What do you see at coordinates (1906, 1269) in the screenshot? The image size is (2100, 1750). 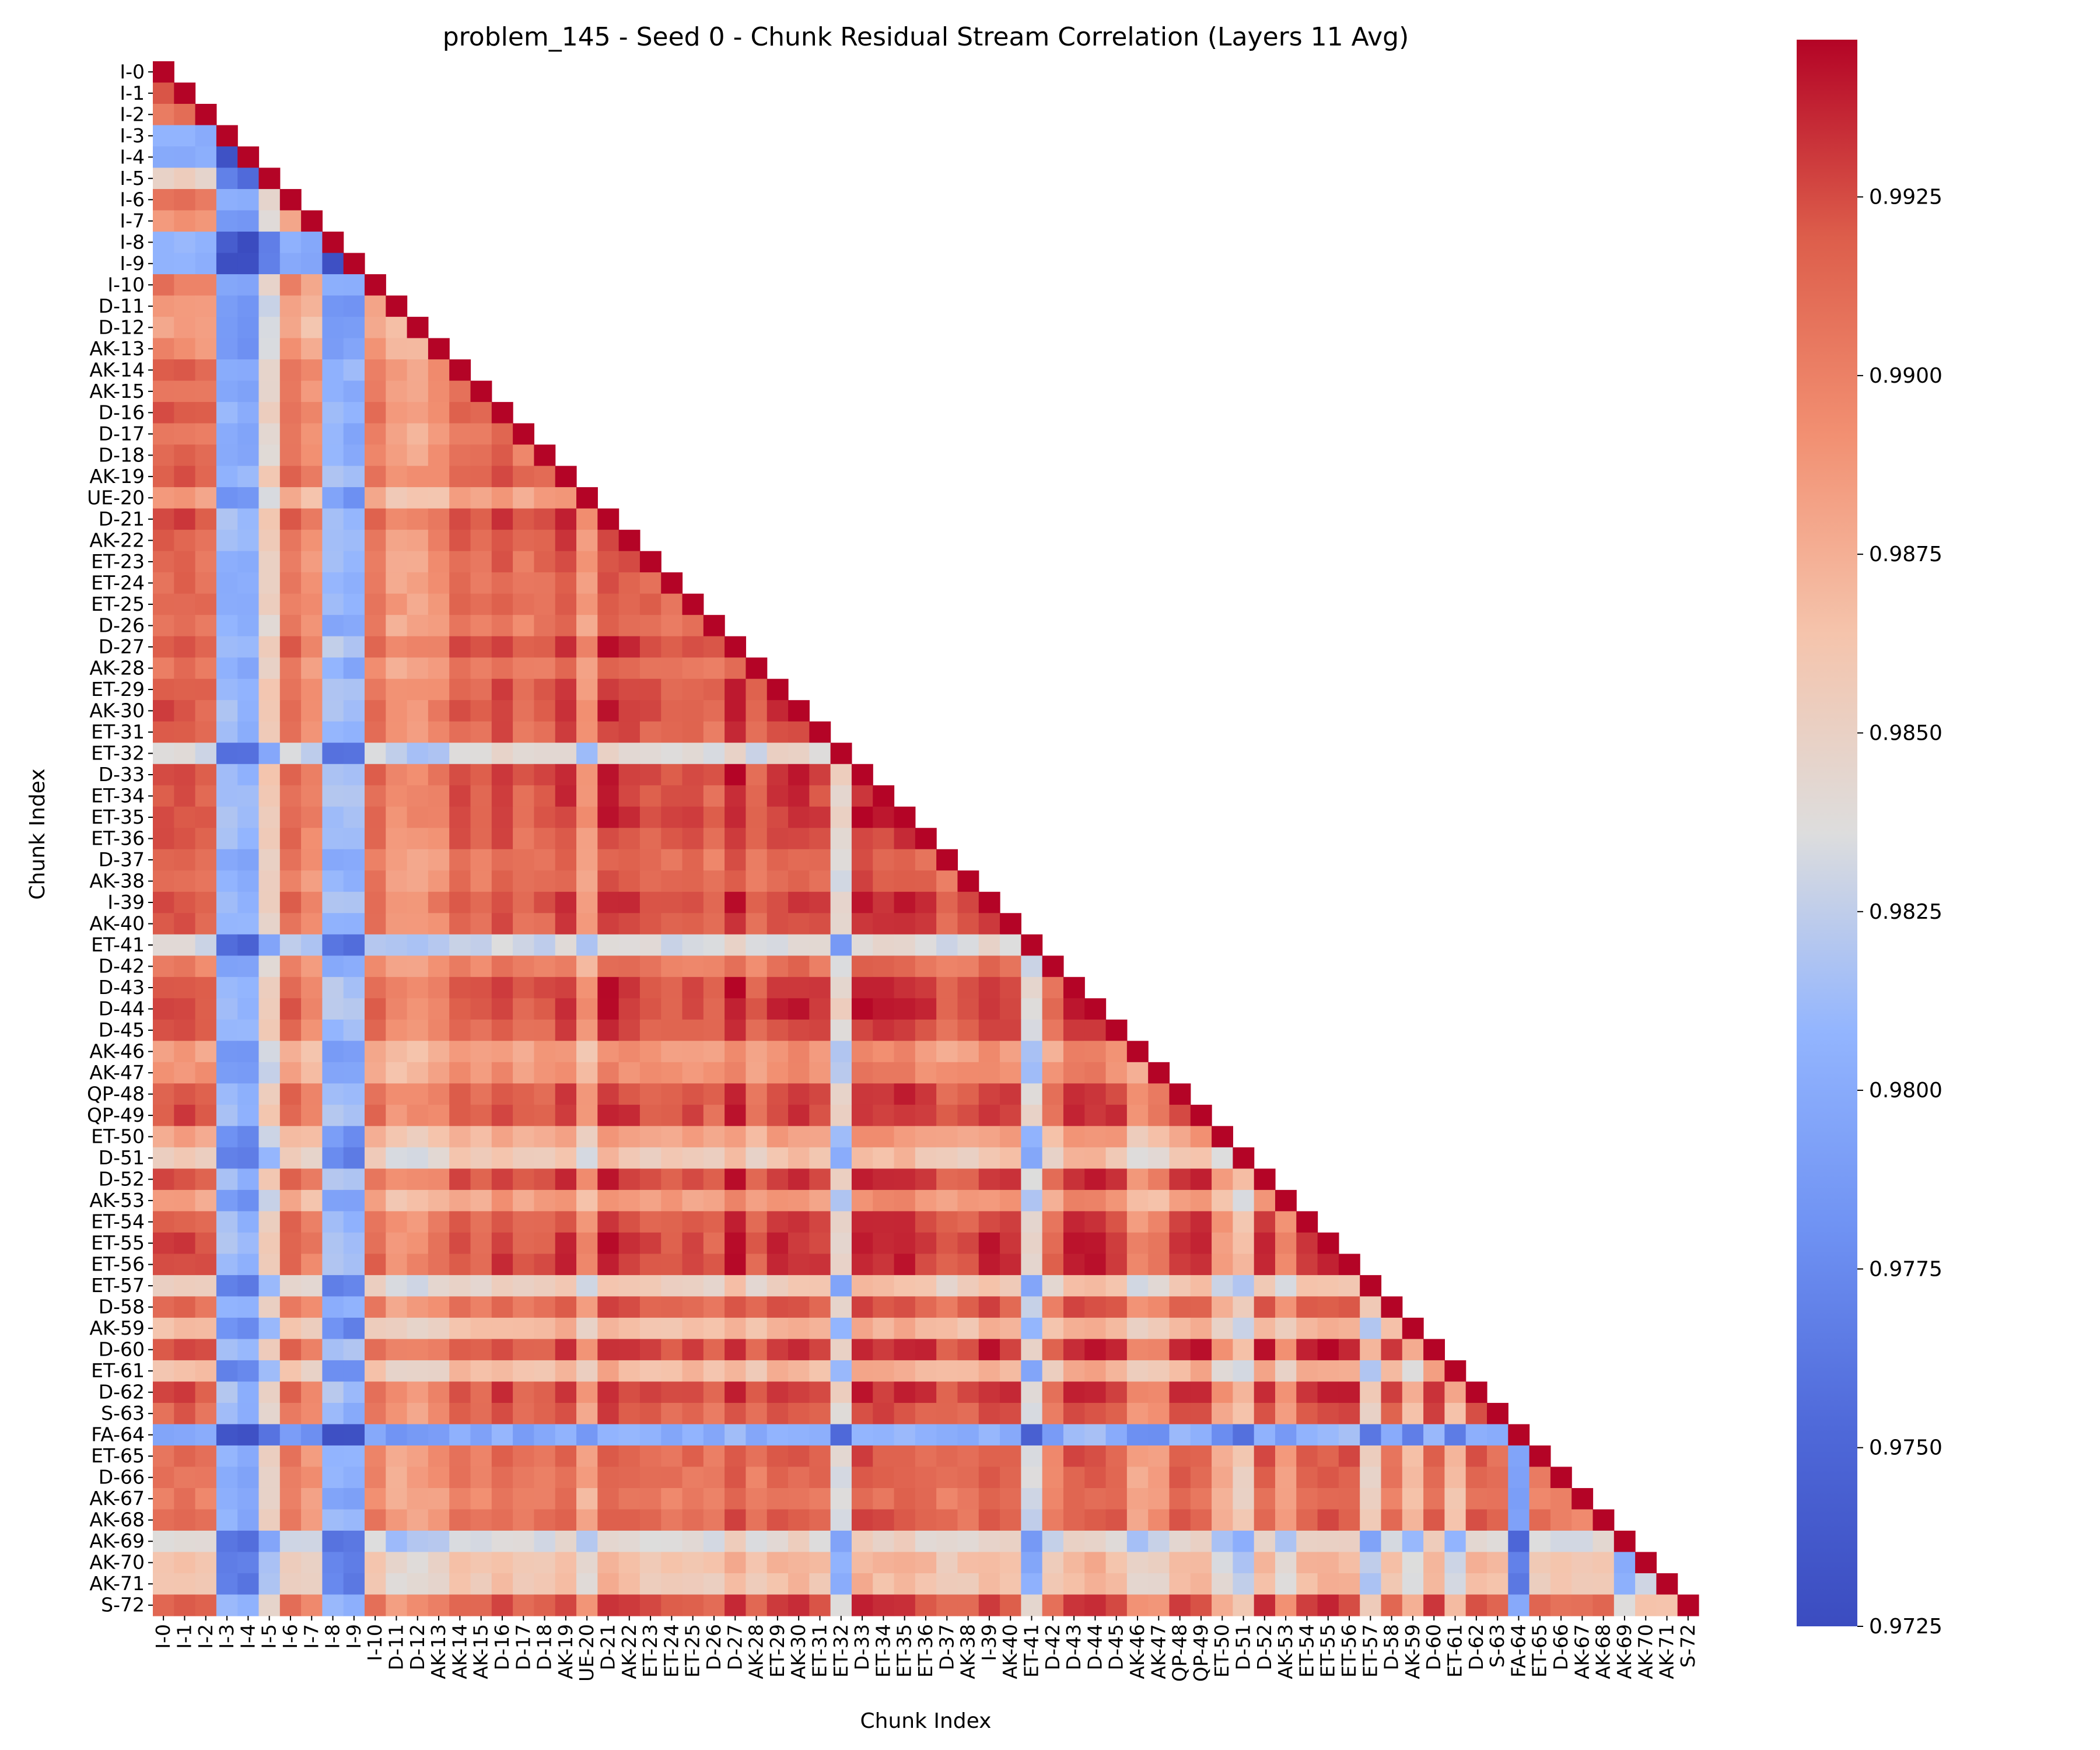 I see `colorbar-tick-label: 0.9775` at bounding box center [1906, 1269].